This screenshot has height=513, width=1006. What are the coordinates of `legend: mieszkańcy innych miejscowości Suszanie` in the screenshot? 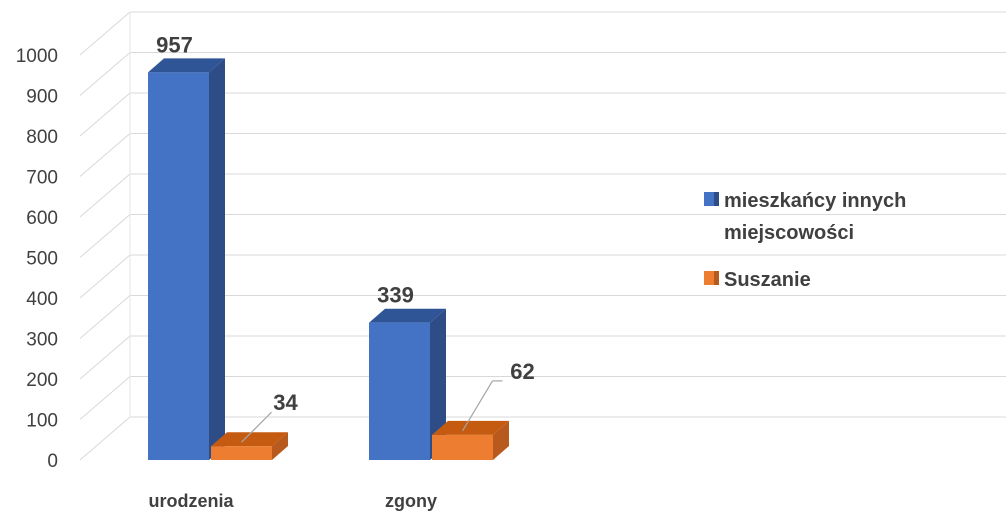 It's located at (805, 240).